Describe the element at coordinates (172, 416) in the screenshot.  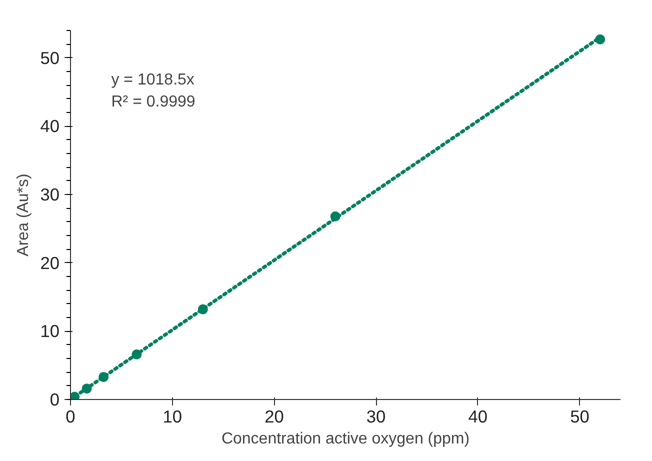
I see `x-tick-label: 10` at that location.